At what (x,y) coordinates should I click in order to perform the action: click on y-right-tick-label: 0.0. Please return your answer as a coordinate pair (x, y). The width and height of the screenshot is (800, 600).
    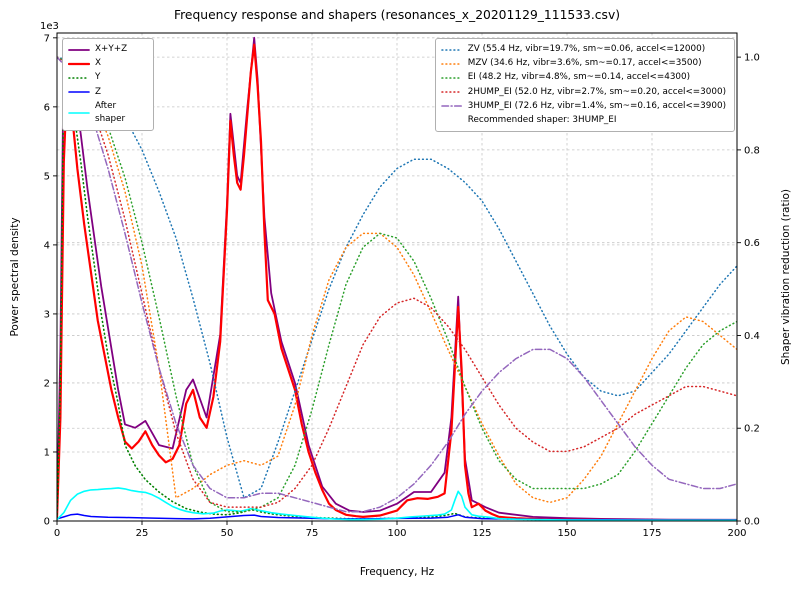
    Looking at the image, I should click on (752, 522).